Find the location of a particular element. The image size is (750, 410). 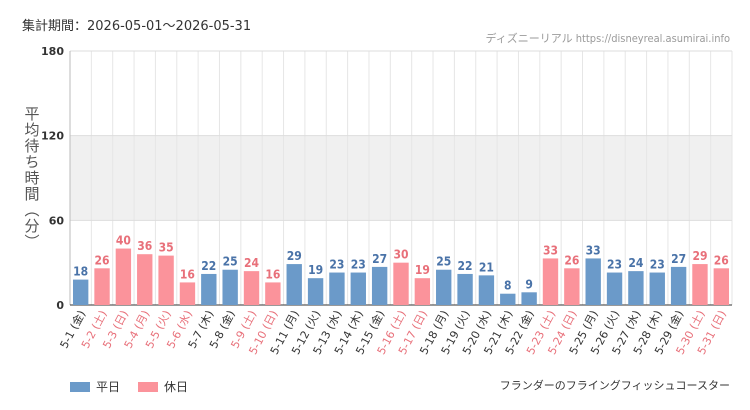

legend-item-holiday: 休日 is located at coordinates (163, 386).